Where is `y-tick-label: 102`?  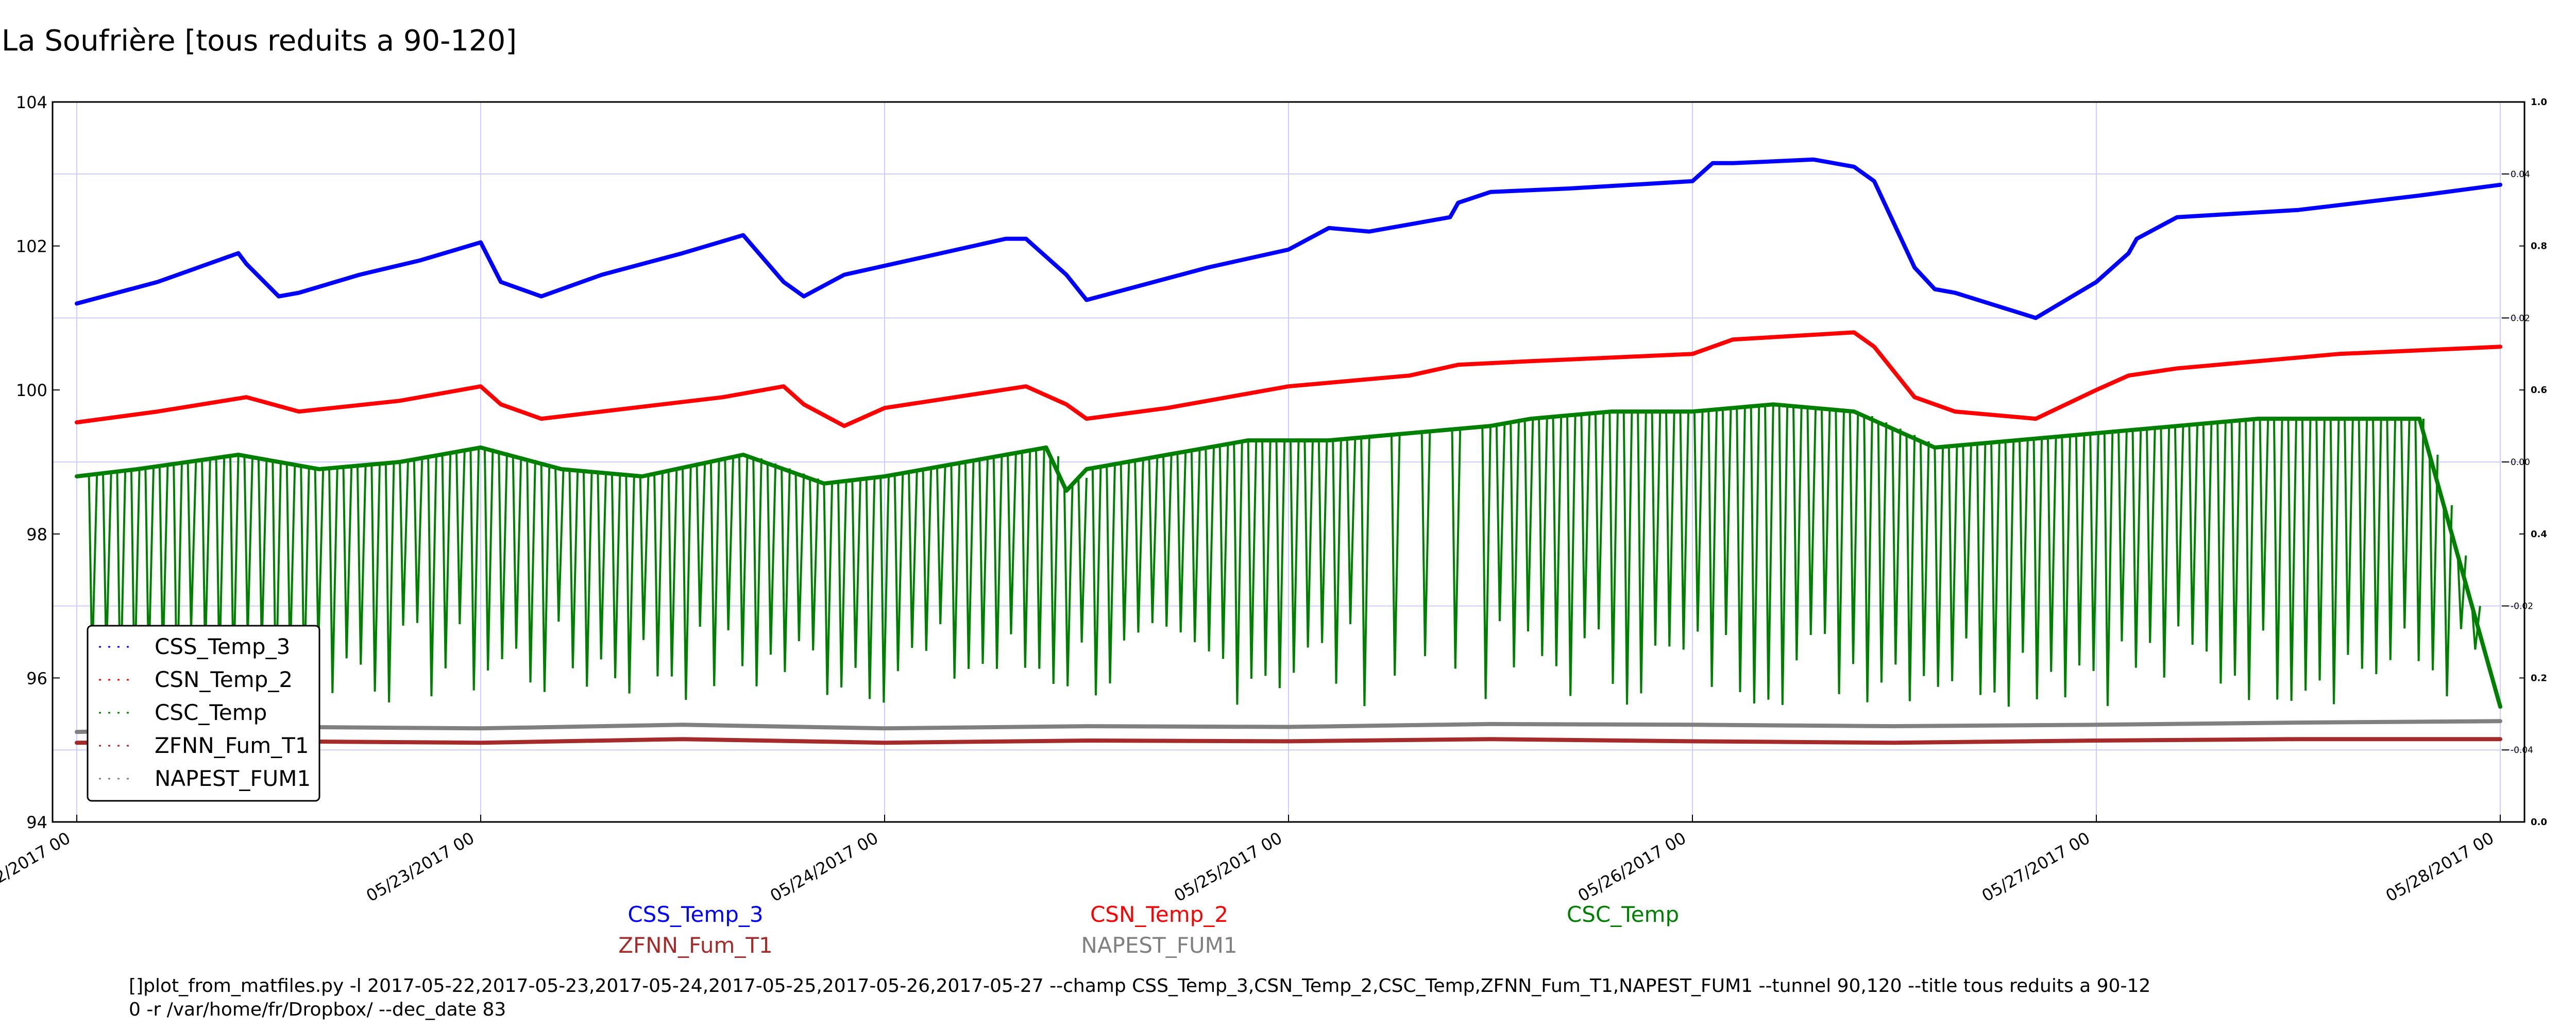
y-tick-label: 102 is located at coordinates (31, 246).